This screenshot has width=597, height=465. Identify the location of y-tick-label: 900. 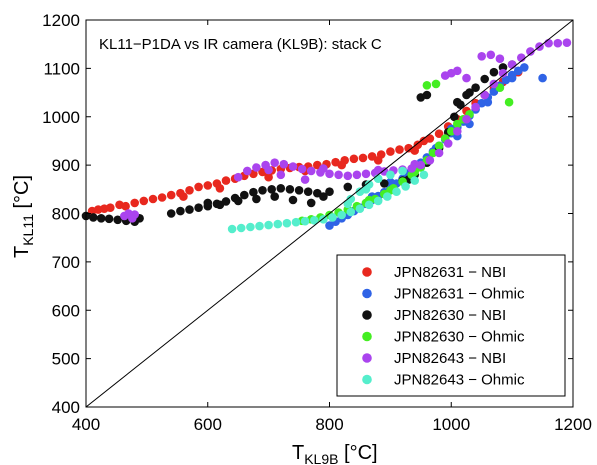
(66, 165).